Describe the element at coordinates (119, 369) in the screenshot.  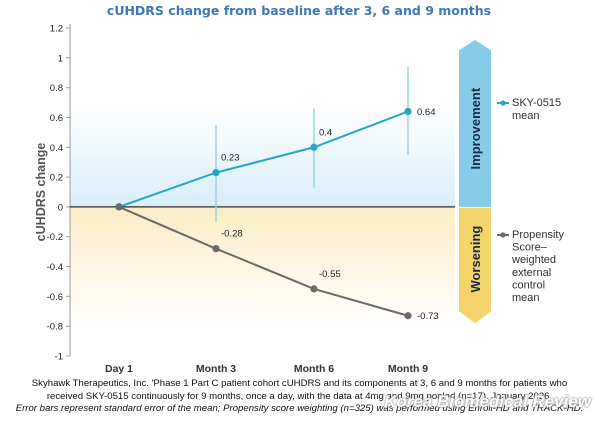
I see `x-tick-label: Day 1` at that location.